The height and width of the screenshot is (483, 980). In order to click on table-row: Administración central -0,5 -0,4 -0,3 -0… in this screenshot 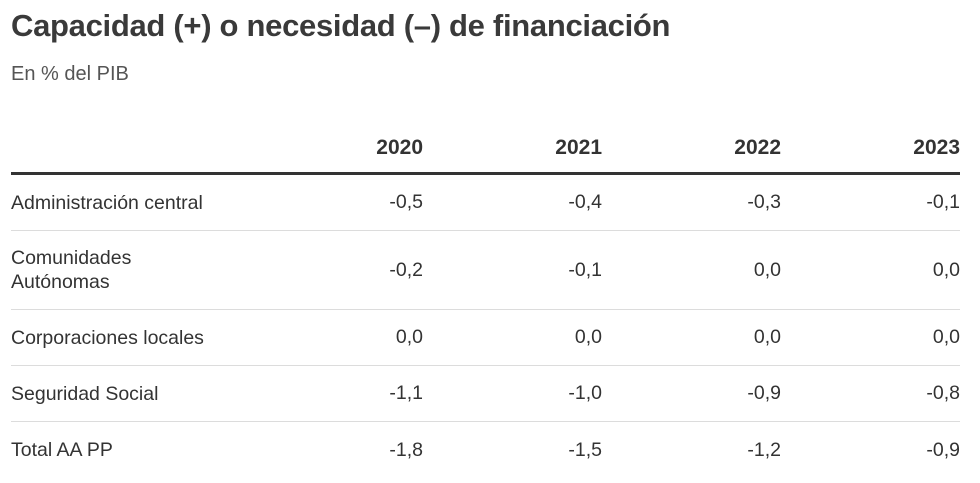, I will do `click(485, 202)`.